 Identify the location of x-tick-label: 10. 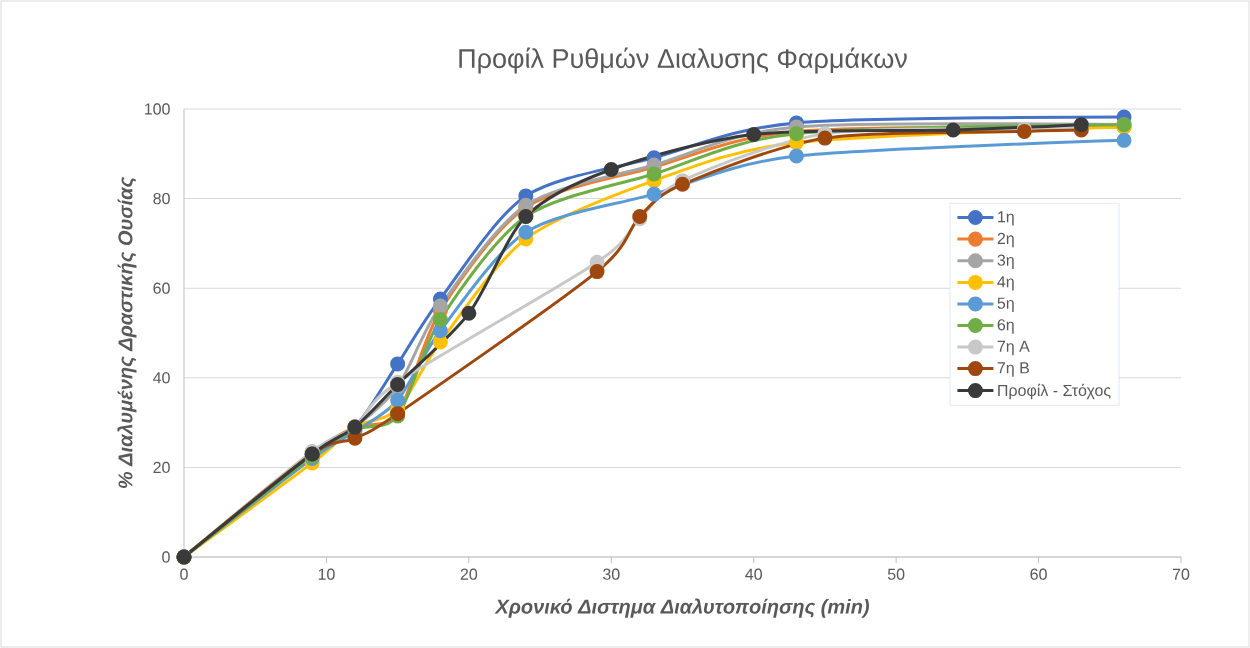
(326, 574).